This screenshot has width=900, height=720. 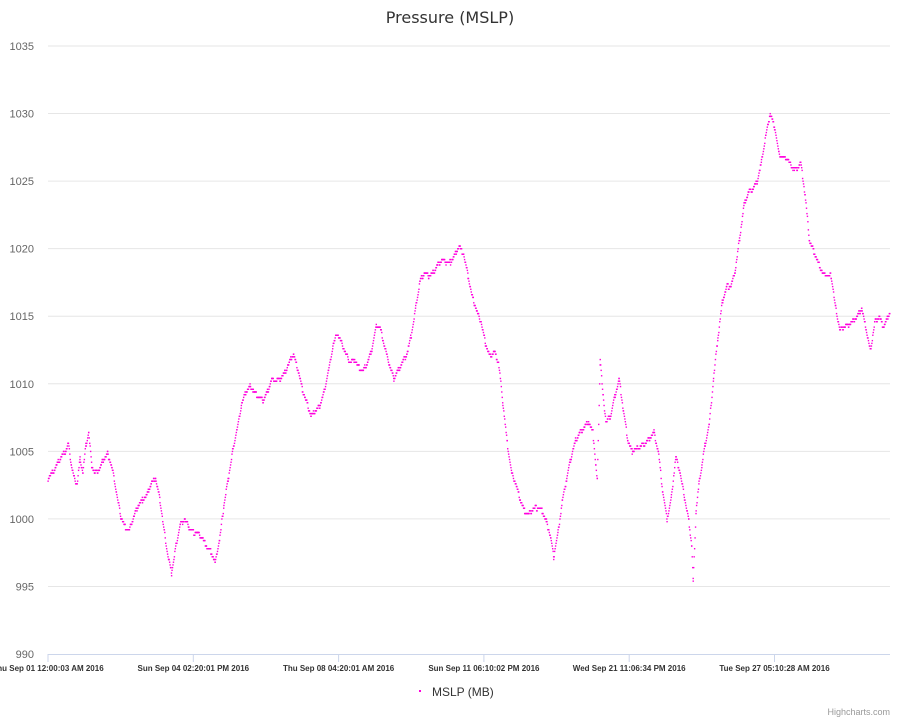 I want to click on credits-link: Highcharts.com, so click(x=858, y=712).